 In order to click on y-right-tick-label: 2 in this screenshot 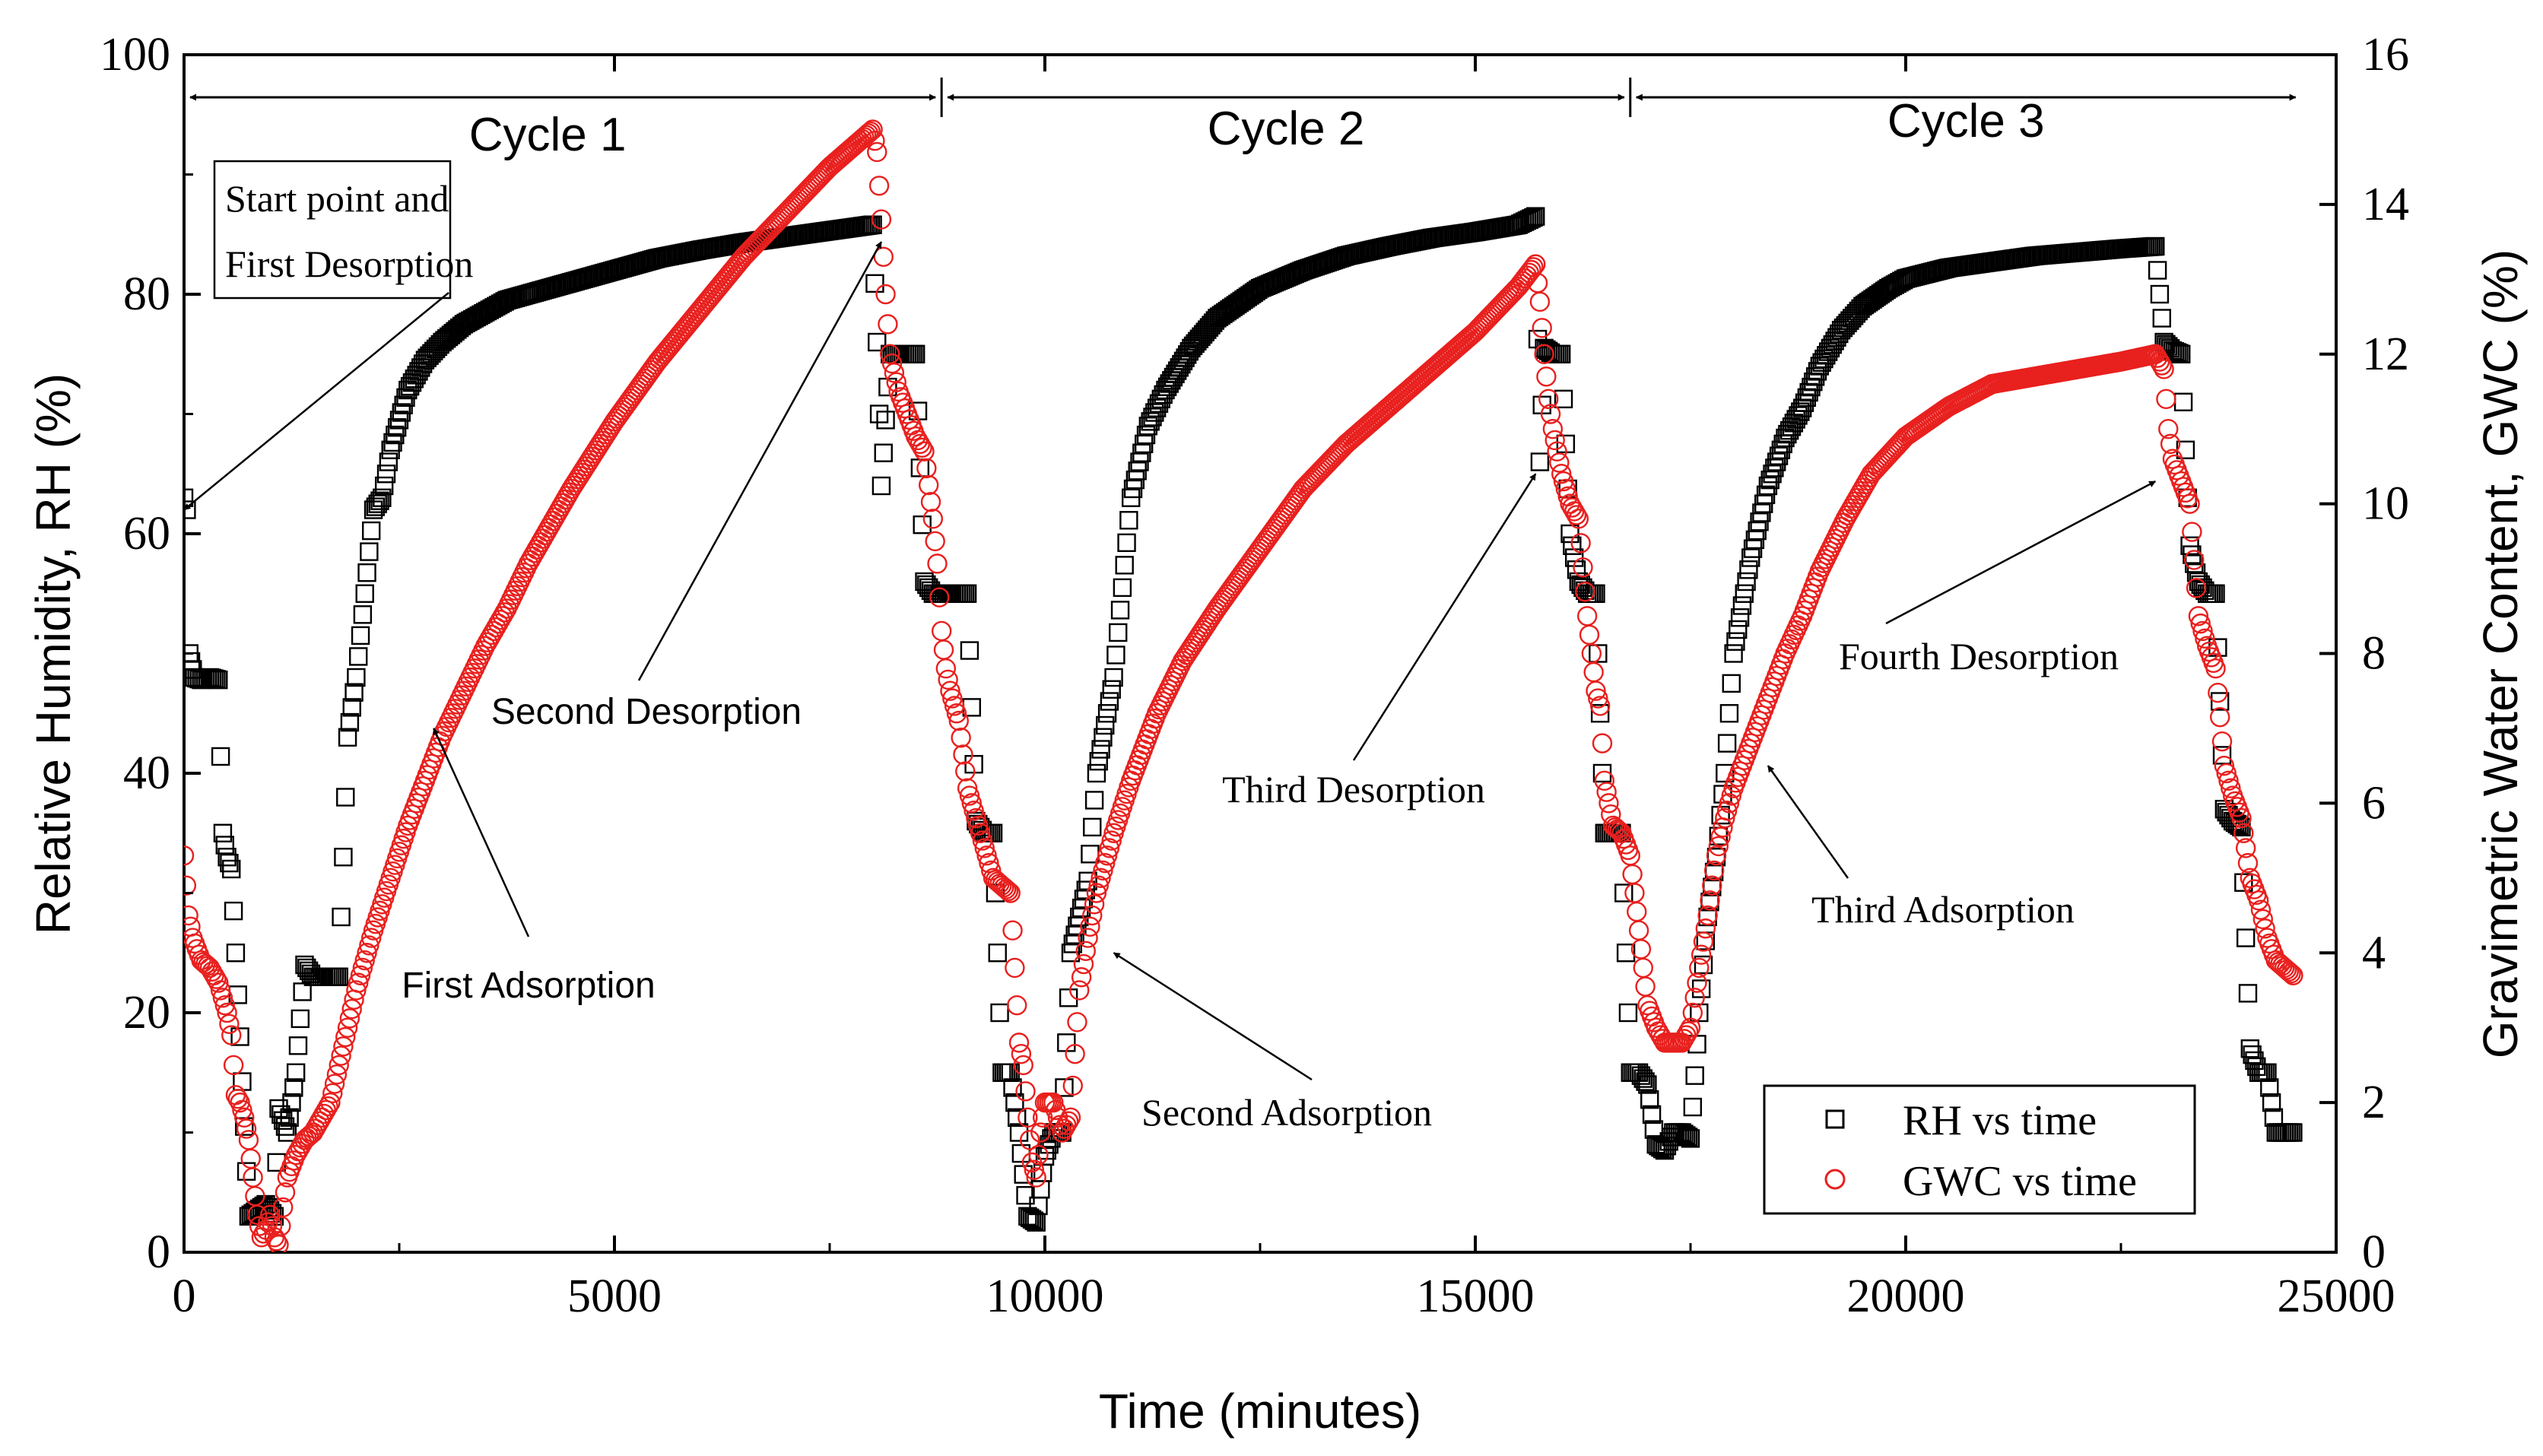, I will do `click(2374, 1102)`.